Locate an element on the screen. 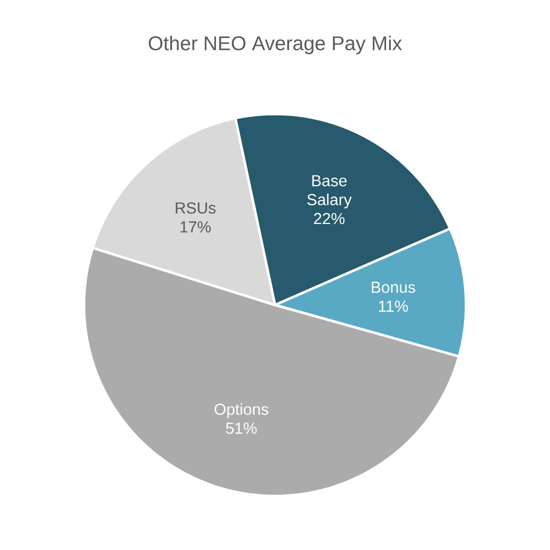 The height and width of the screenshot is (550, 550). data-label: 22% is located at coordinates (329, 218).